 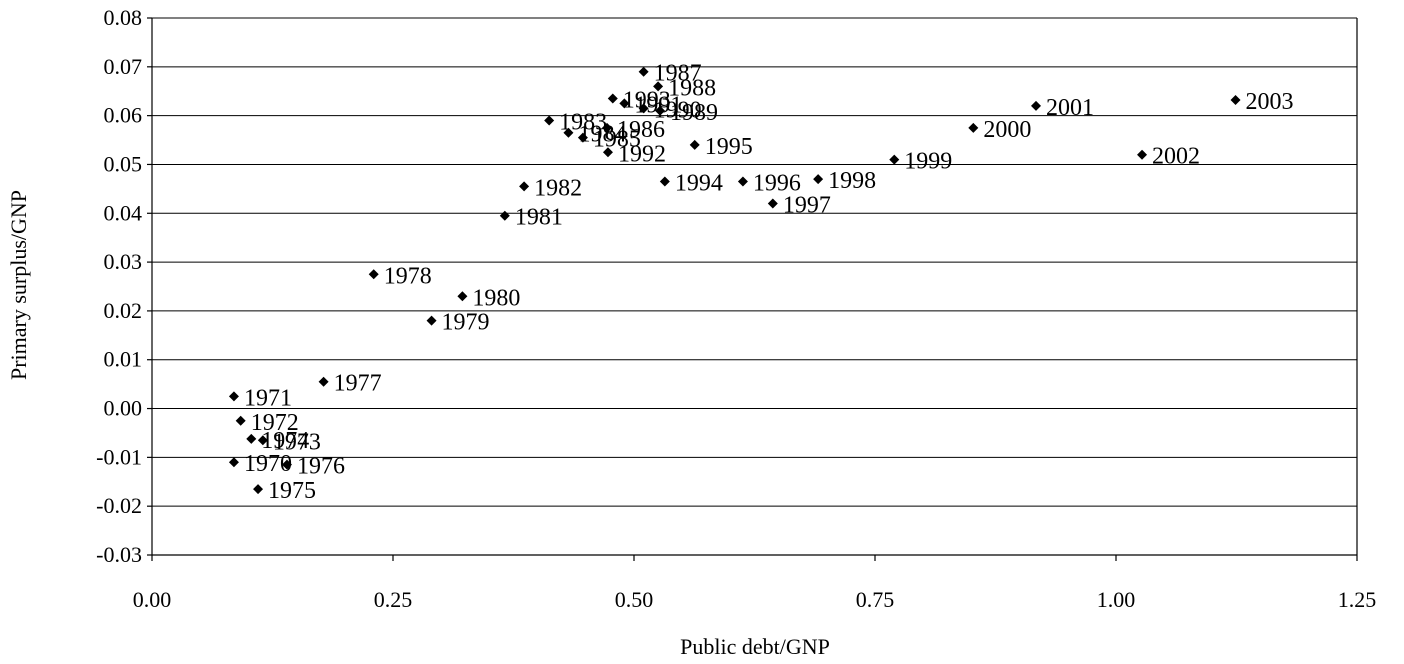 What do you see at coordinates (1176, 157) in the screenshot?
I see `data-label-2002: 2002` at bounding box center [1176, 157].